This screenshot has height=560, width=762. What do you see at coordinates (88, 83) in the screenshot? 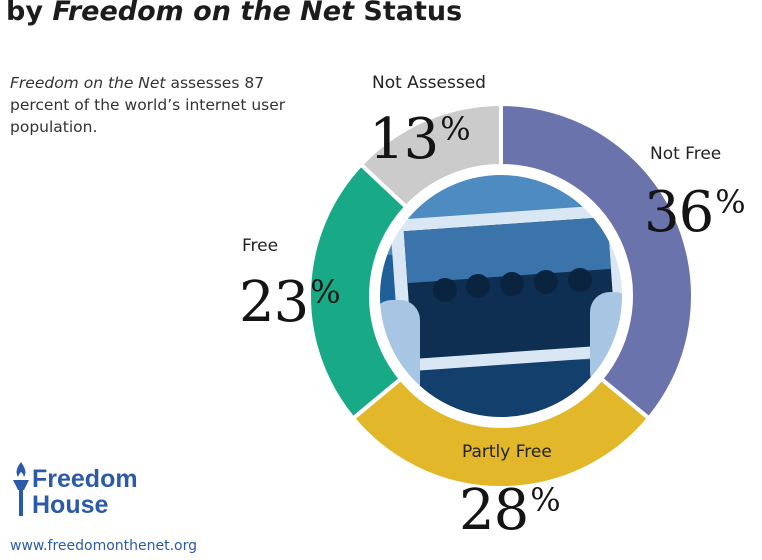
I see `intro-emphasis: Freedom on the Net` at bounding box center [88, 83].